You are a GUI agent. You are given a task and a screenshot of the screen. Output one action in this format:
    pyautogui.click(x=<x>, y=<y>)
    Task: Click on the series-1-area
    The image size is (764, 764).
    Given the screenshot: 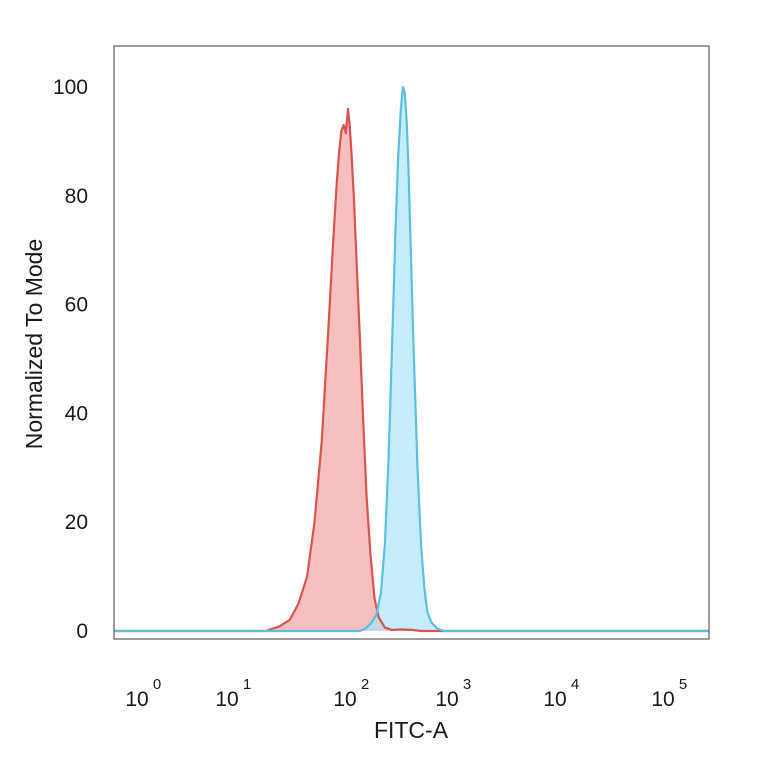 What is the action you would take?
    pyautogui.click(x=343, y=370)
    